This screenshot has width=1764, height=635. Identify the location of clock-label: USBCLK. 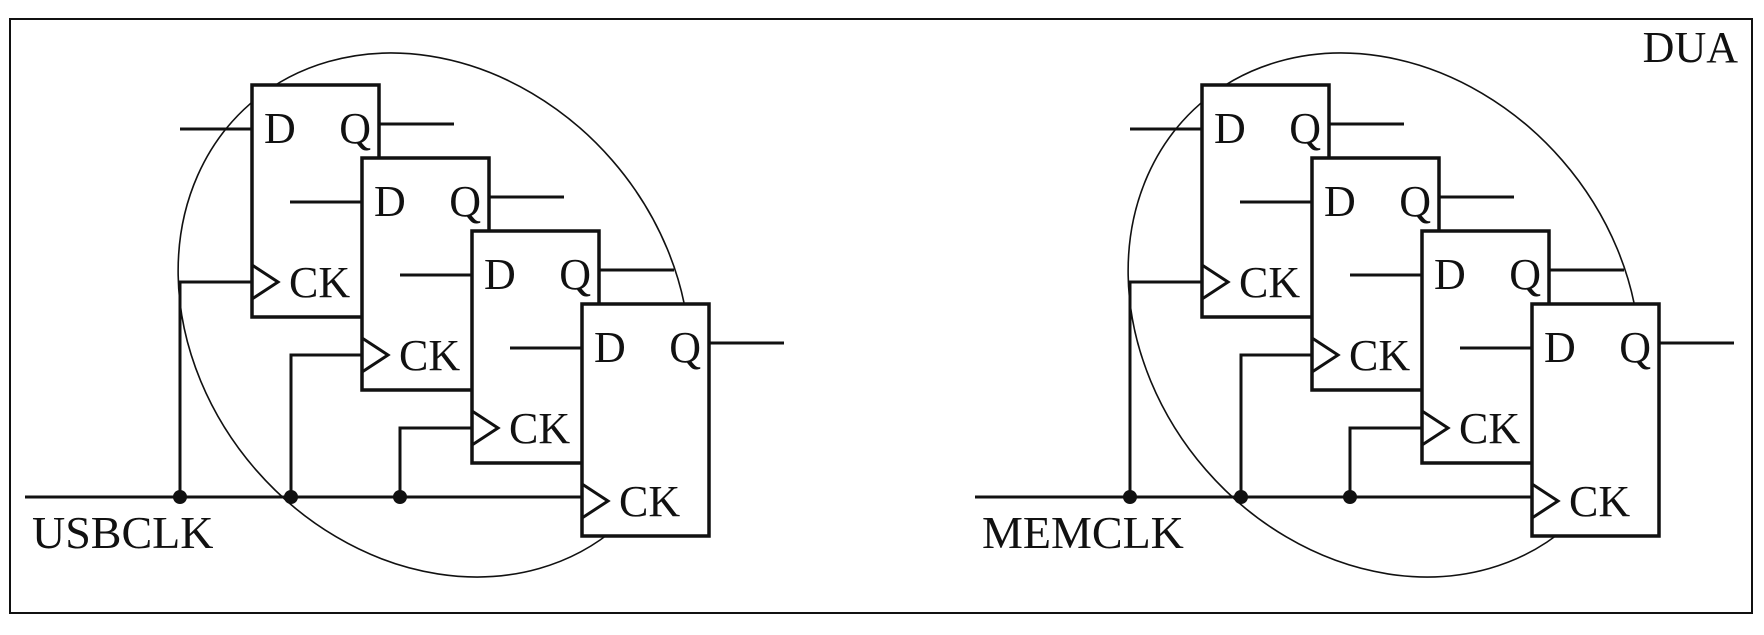
(122, 532).